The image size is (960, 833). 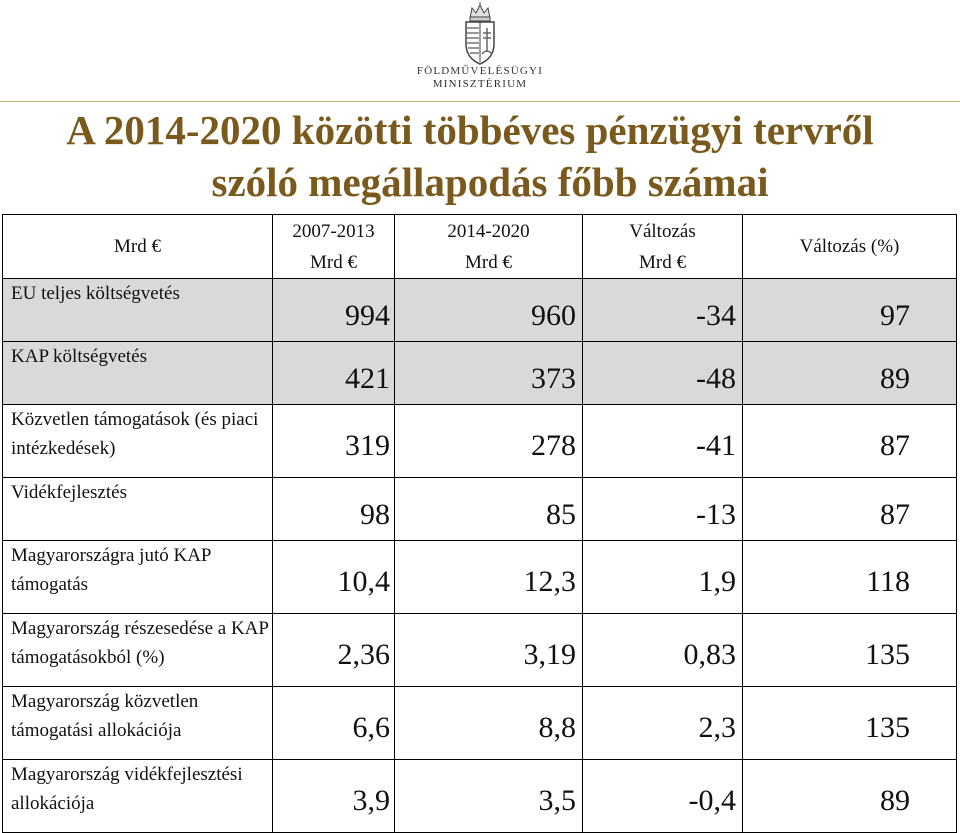 I want to click on header-2007-2013-unit: Mrd €, so click(x=333, y=262).